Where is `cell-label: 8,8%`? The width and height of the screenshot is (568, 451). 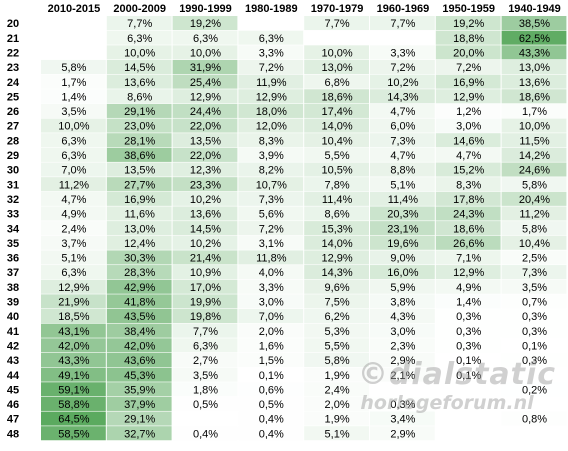
cell-label: 8,8% is located at coordinates (402, 171).